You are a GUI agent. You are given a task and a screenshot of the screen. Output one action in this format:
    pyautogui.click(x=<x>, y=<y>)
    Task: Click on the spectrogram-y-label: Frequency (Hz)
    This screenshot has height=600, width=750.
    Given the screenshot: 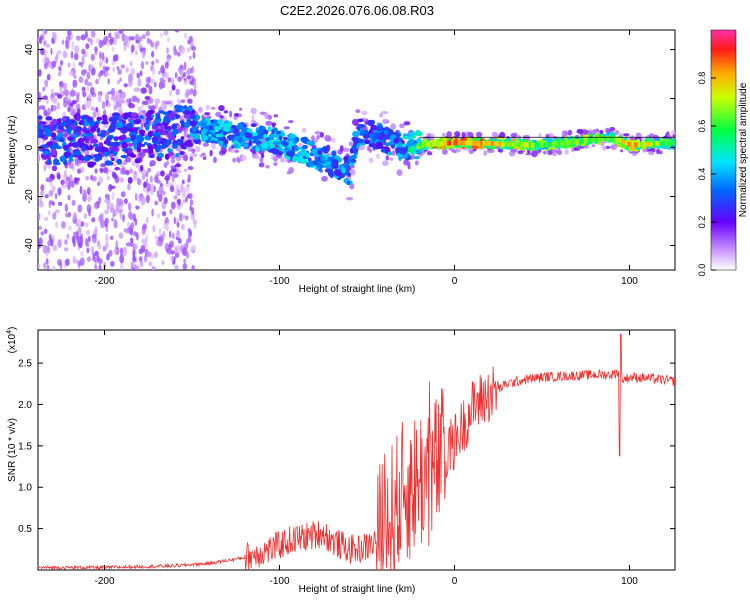 What is the action you would take?
    pyautogui.click(x=12, y=150)
    